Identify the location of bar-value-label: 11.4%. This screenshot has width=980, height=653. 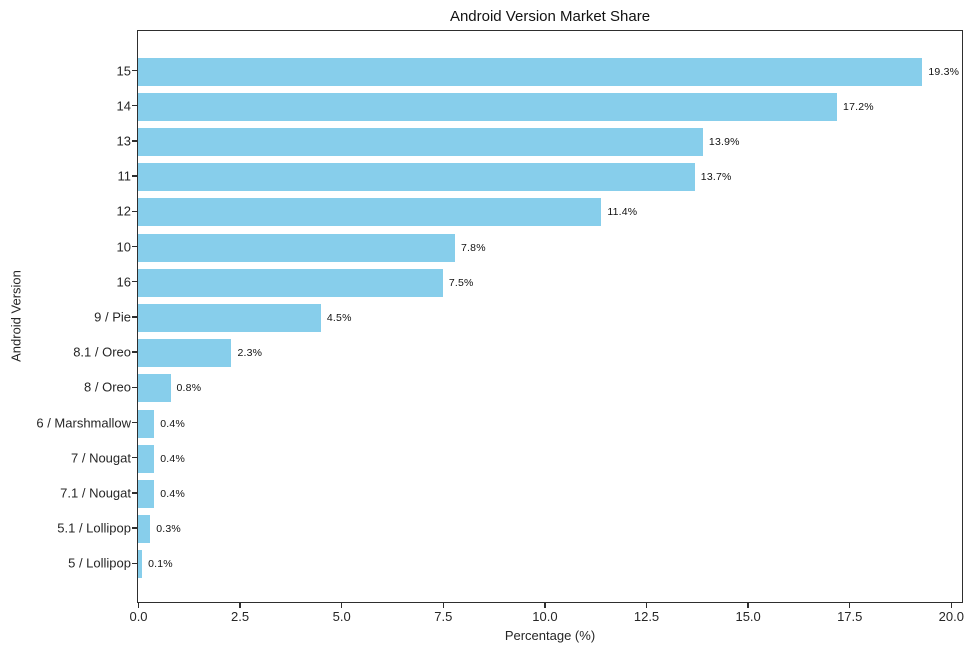
(622, 212).